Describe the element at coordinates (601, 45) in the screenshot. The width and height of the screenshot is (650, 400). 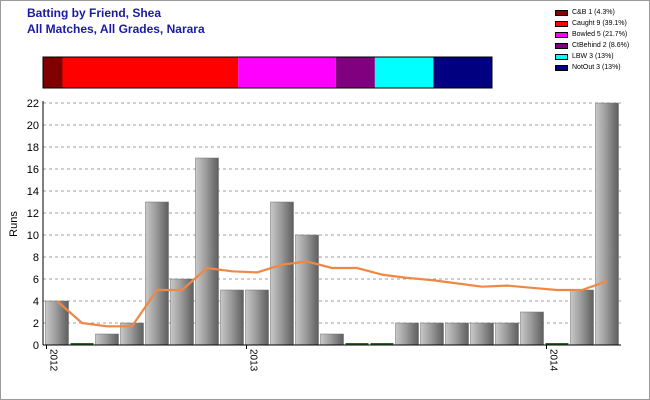
I see `legend-label: CtBehind 2 (8.6%)` at that location.